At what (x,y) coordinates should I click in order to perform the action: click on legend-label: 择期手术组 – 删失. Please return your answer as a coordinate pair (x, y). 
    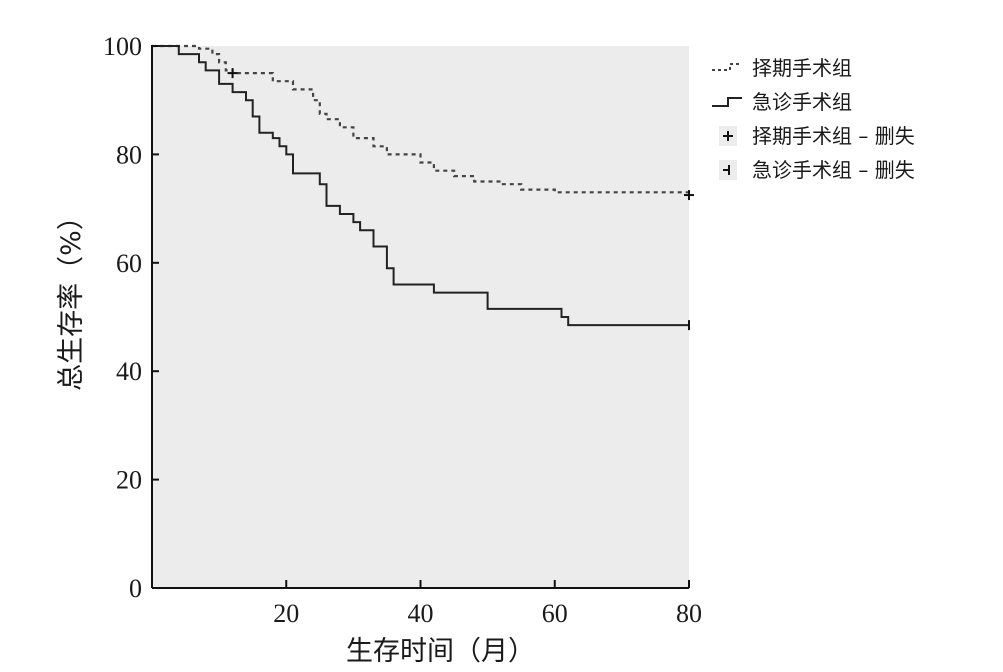
    Looking at the image, I should click on (833, 136).